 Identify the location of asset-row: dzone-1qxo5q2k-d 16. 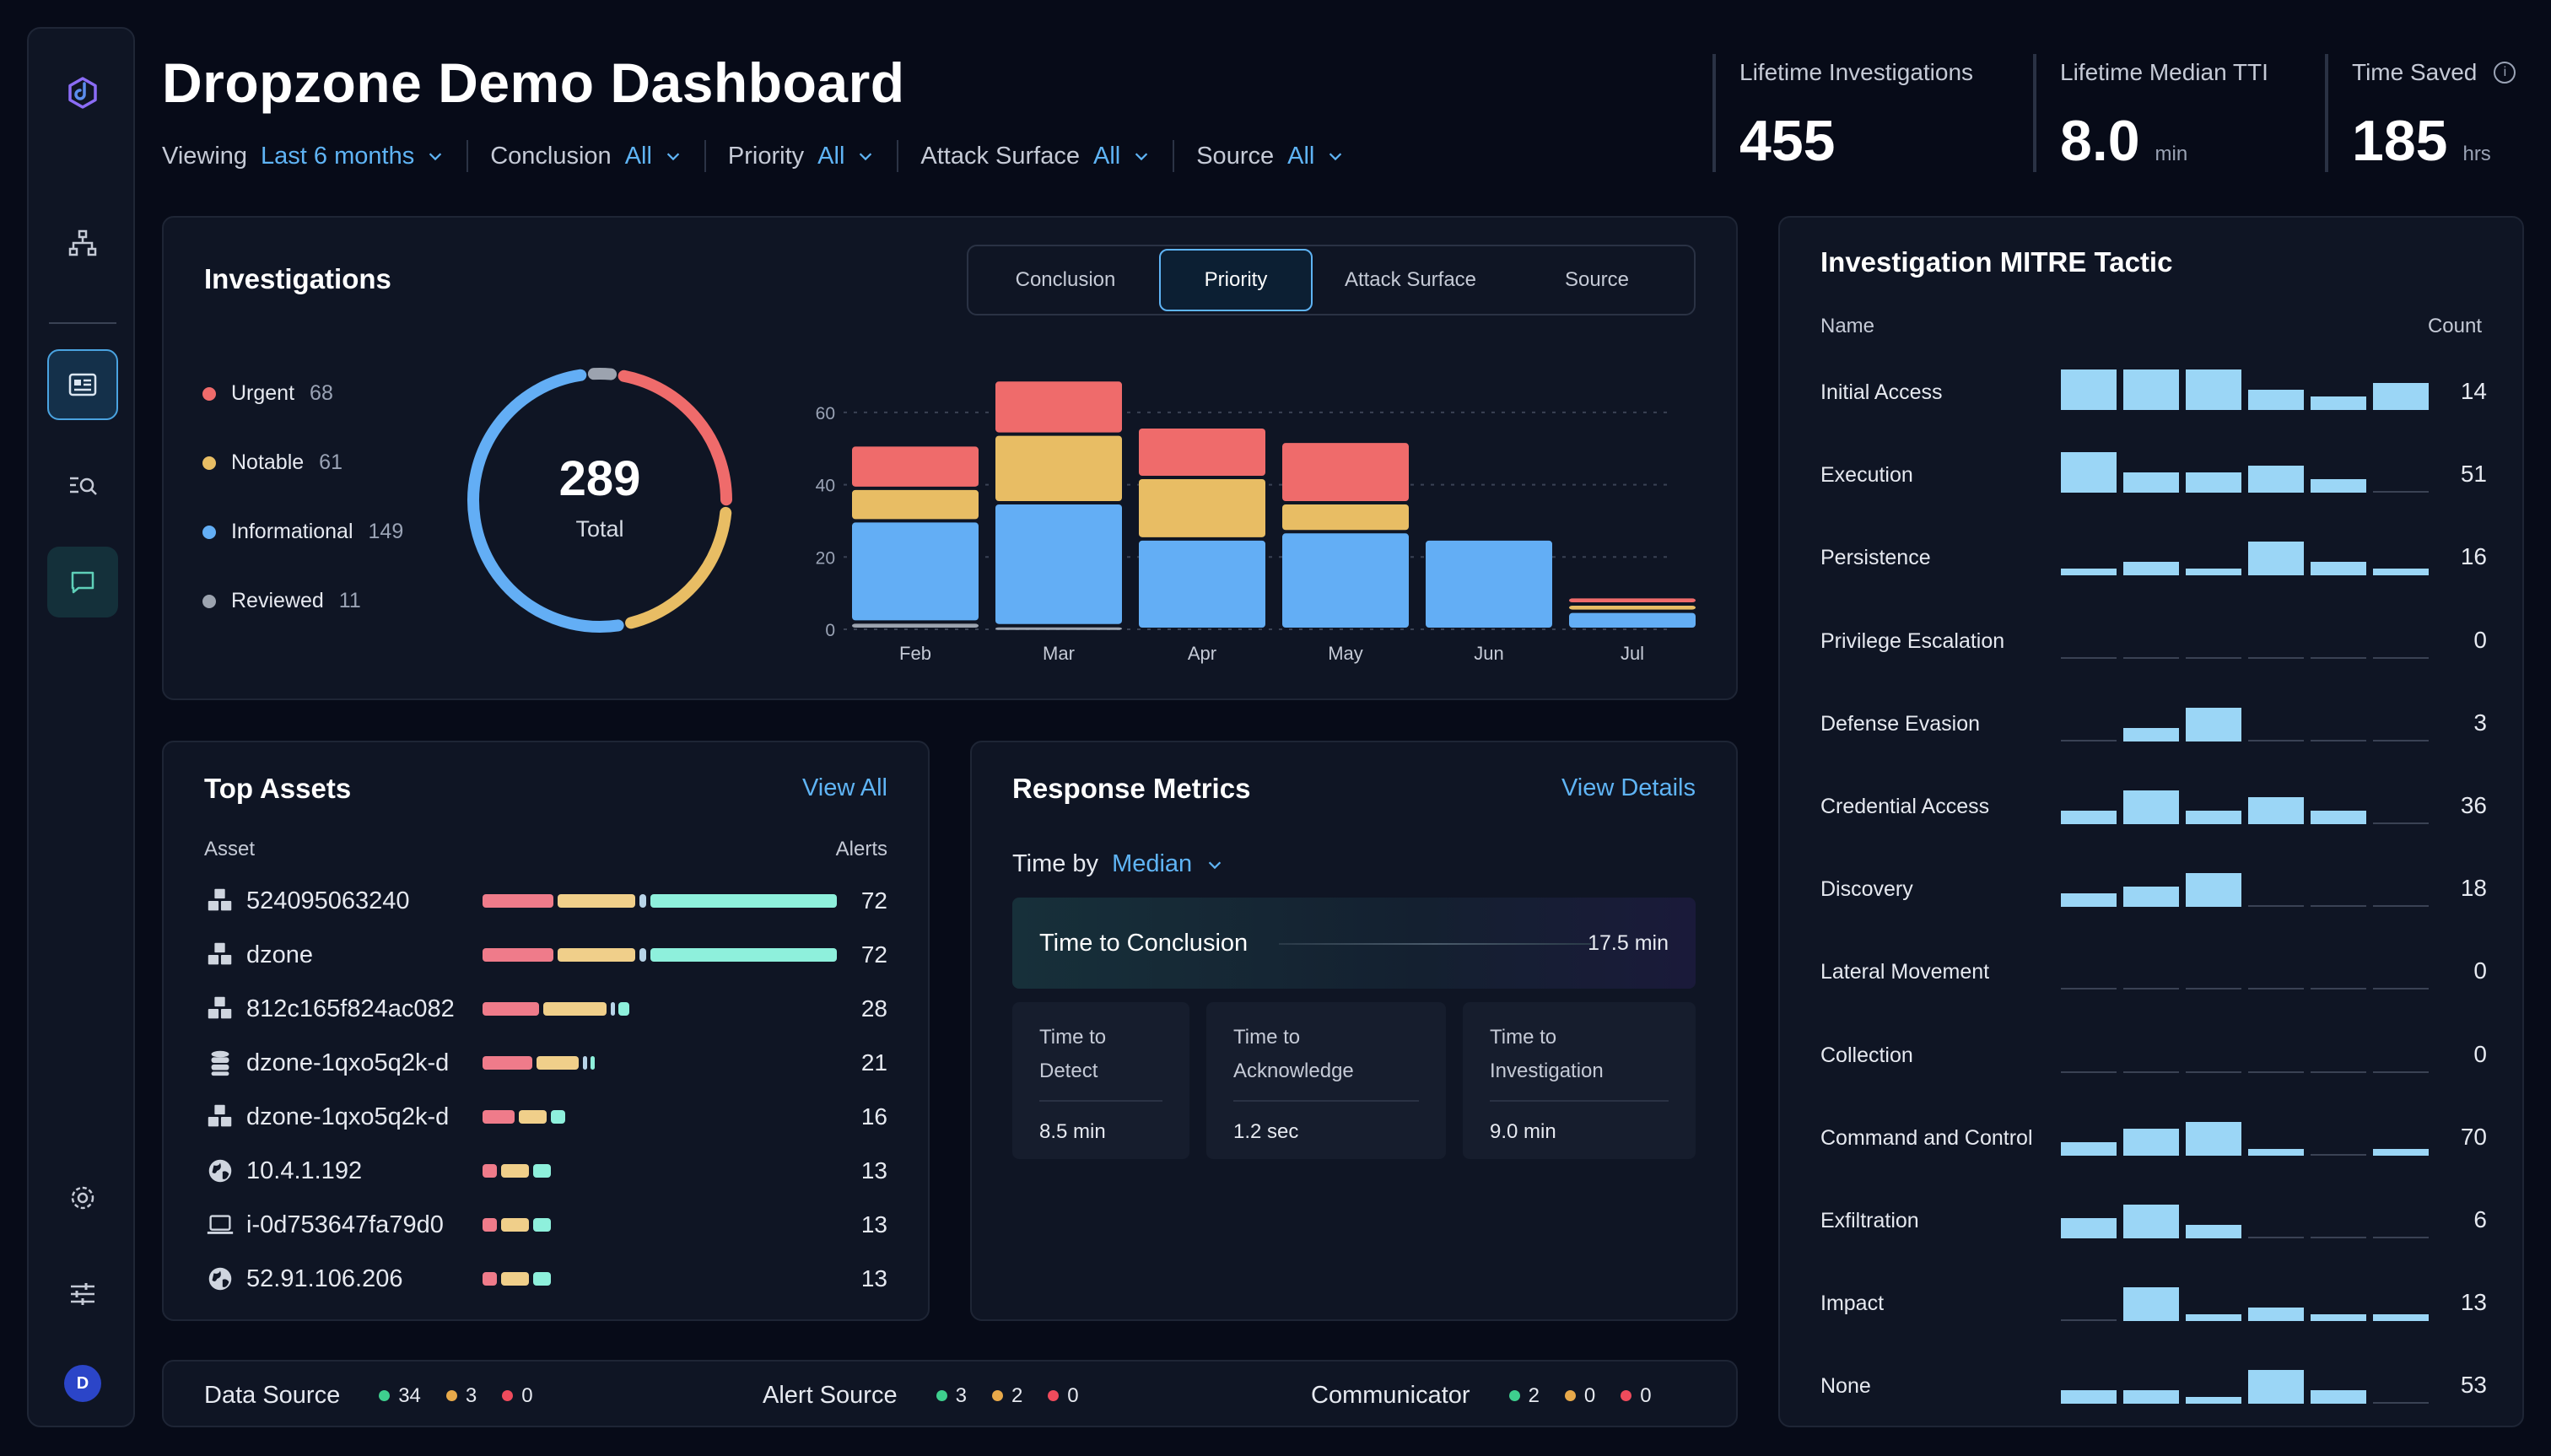
(545, 1116).